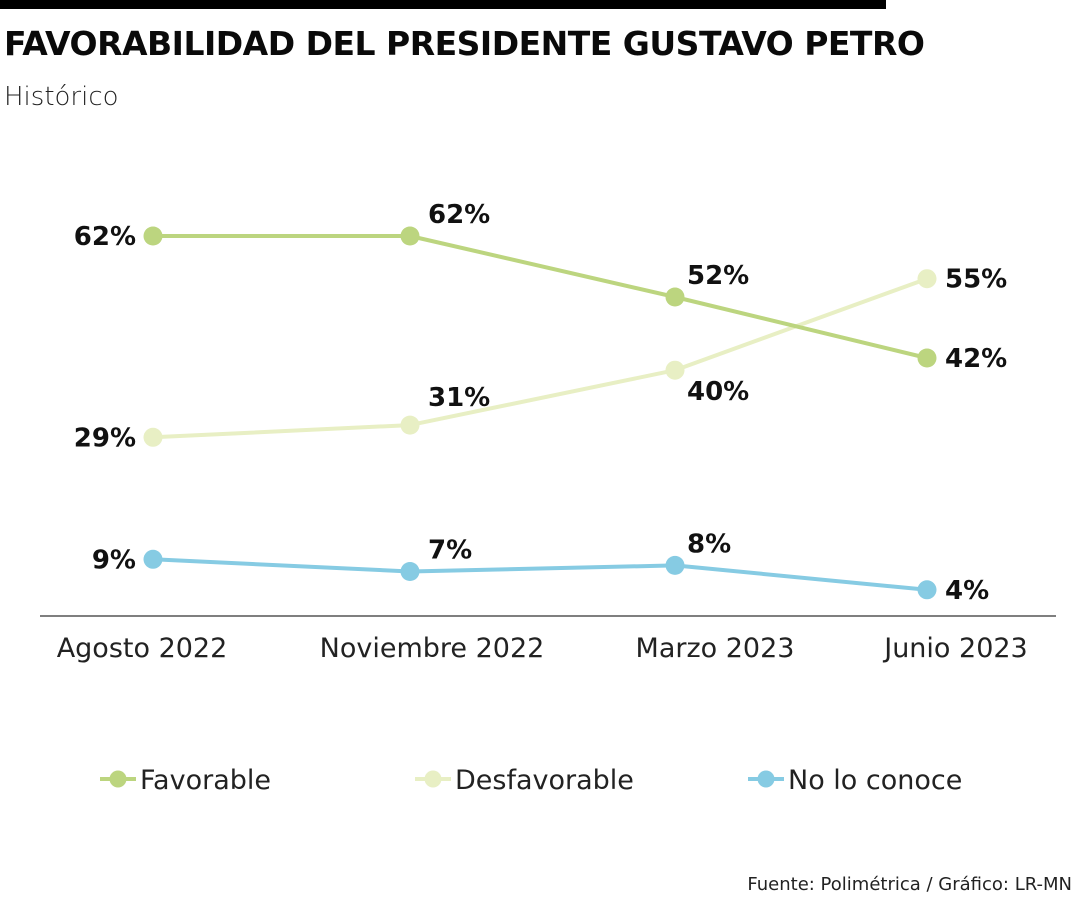  Describe the element at coordinates (718, 392) in the screenshot. I see `data-label: 40%` at that location.